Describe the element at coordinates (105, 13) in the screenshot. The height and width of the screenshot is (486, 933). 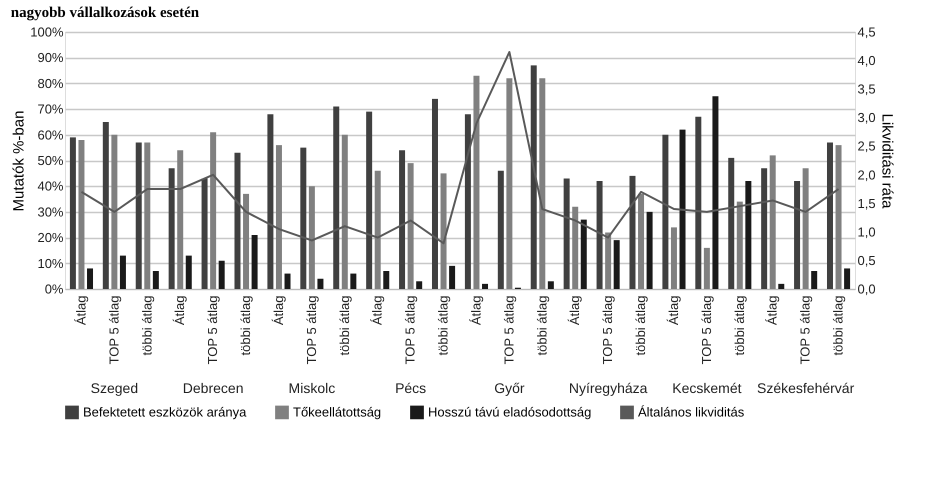
I see `chart-title: nagyobb vállalkozások esetén` at that location.